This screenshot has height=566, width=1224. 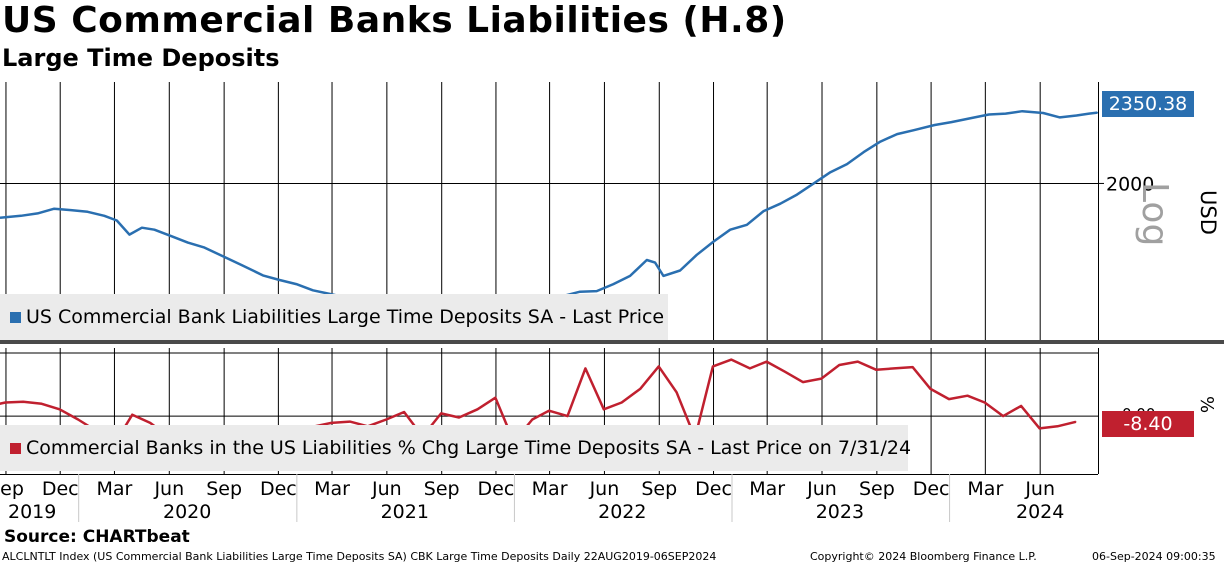 What do you see at coordinates (1040, 512) in the screenshot?
I see `x-year-label: 2024` at bounding box center [1040, 512].